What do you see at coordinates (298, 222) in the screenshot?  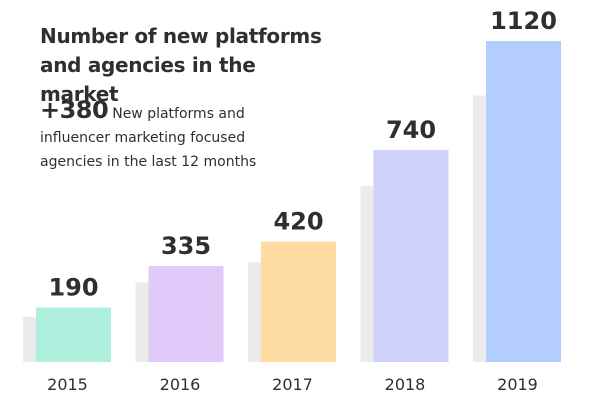 I see `value-label-2017: 420` at bounding box center [298, 222].